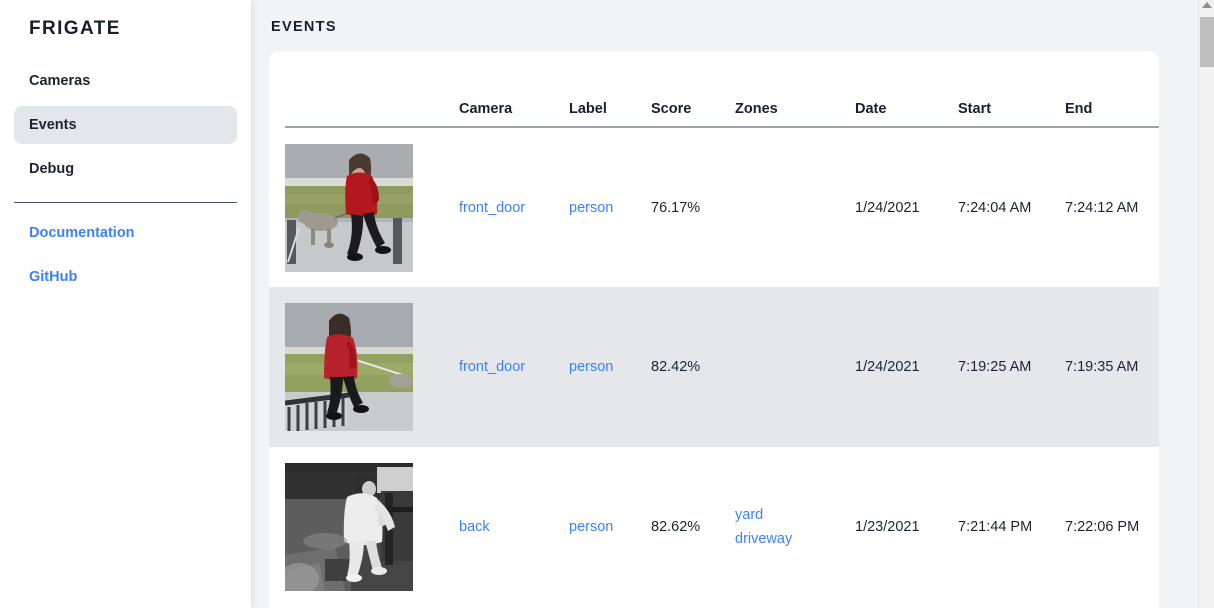 This screenshot has width=1214, height=608. Describe the element at coordinates (1207, 5) in the screenshot. I see `scroll-up-arrow-icon` at that location.